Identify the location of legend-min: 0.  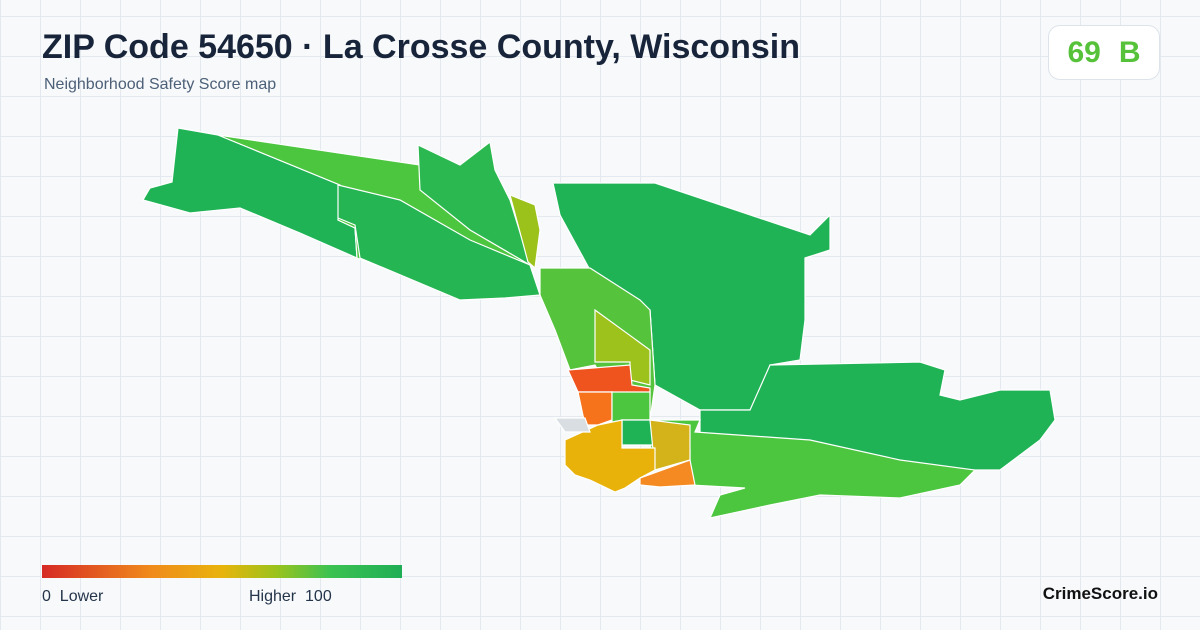
(46, 596).